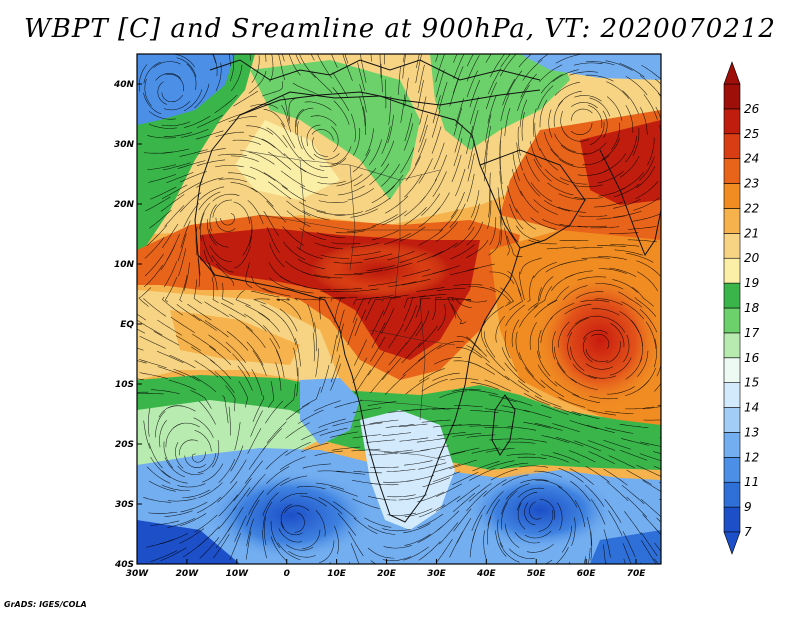 The image size is (800, 618). What do you see at coordinates (752, 333) in the screenshot?
I see `colorbar-label: 17` at bounding box center [752, 333].